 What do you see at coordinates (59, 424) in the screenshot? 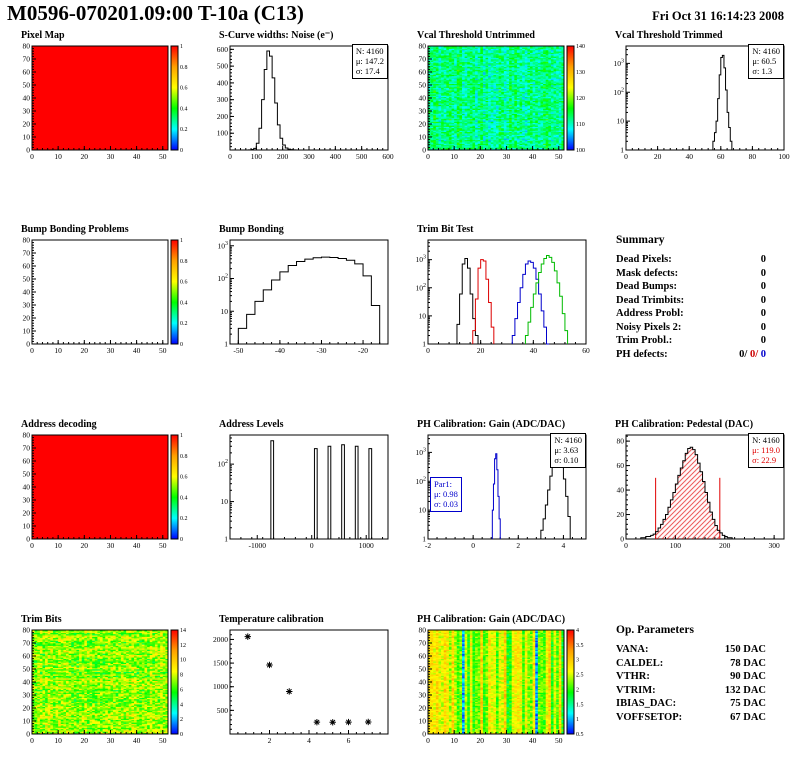
I see `panel-title: Address decoding` at bounding box center [59, 424].